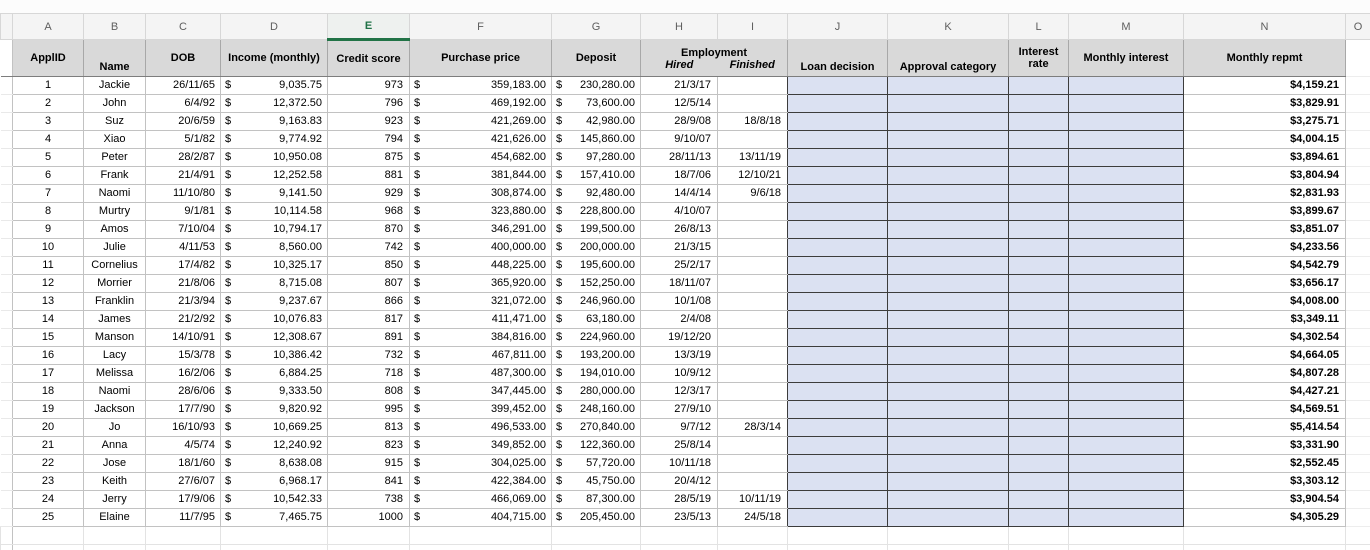 This screenshot has height=550, width=1370. Describe the element at coordinates (679, 175) in the screenshot. I see `cell-hired: 18/7/06` at that location.